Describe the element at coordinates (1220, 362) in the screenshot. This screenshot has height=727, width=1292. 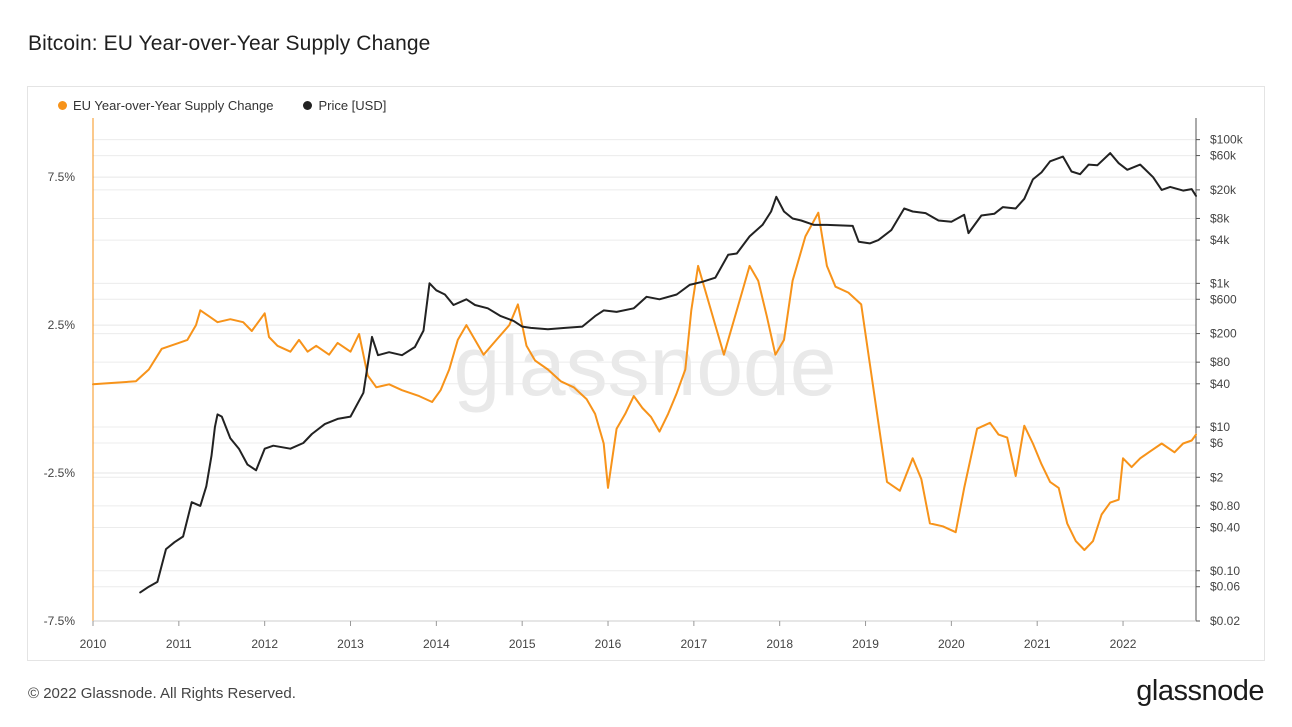
I see `y-right-tick-label: $80` at that location.